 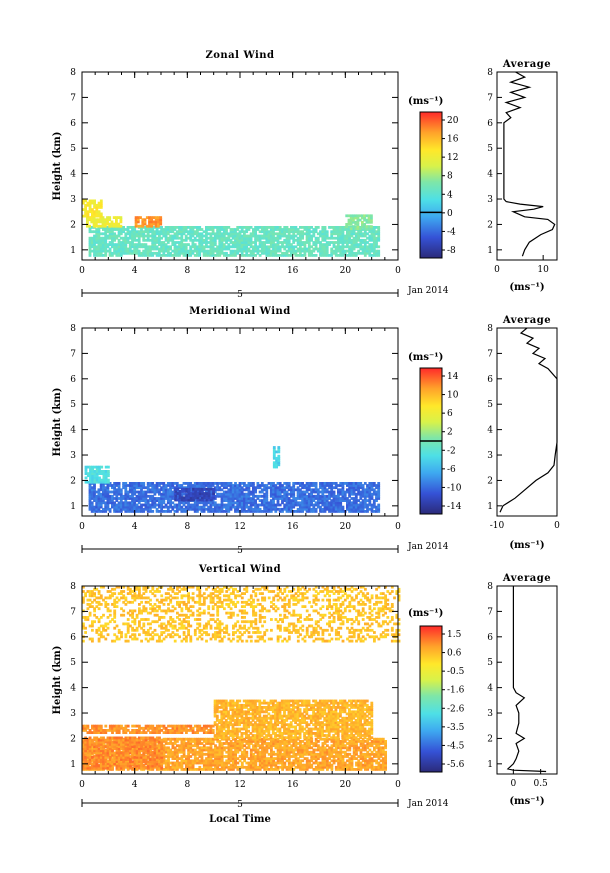 I want to click on average-title: Average, so click(x=526, y=320).